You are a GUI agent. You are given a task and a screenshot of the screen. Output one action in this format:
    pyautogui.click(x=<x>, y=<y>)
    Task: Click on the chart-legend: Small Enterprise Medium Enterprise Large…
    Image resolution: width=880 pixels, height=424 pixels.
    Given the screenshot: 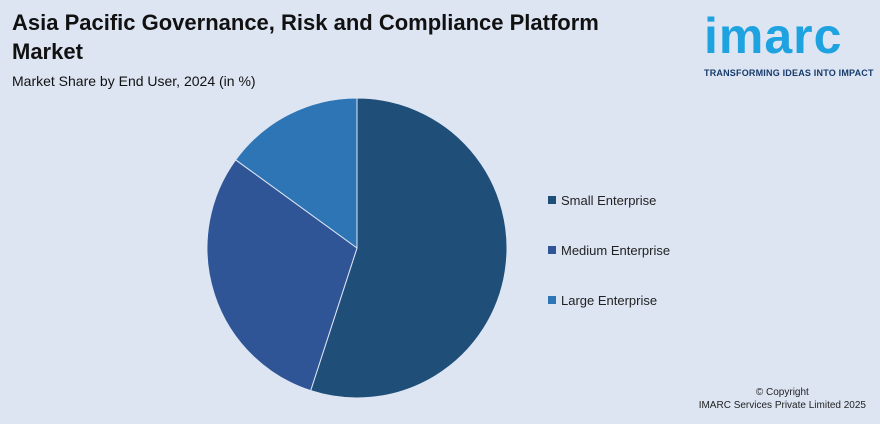 What is the action you would take?
    pyautogui.click(x=609, y=265)
    